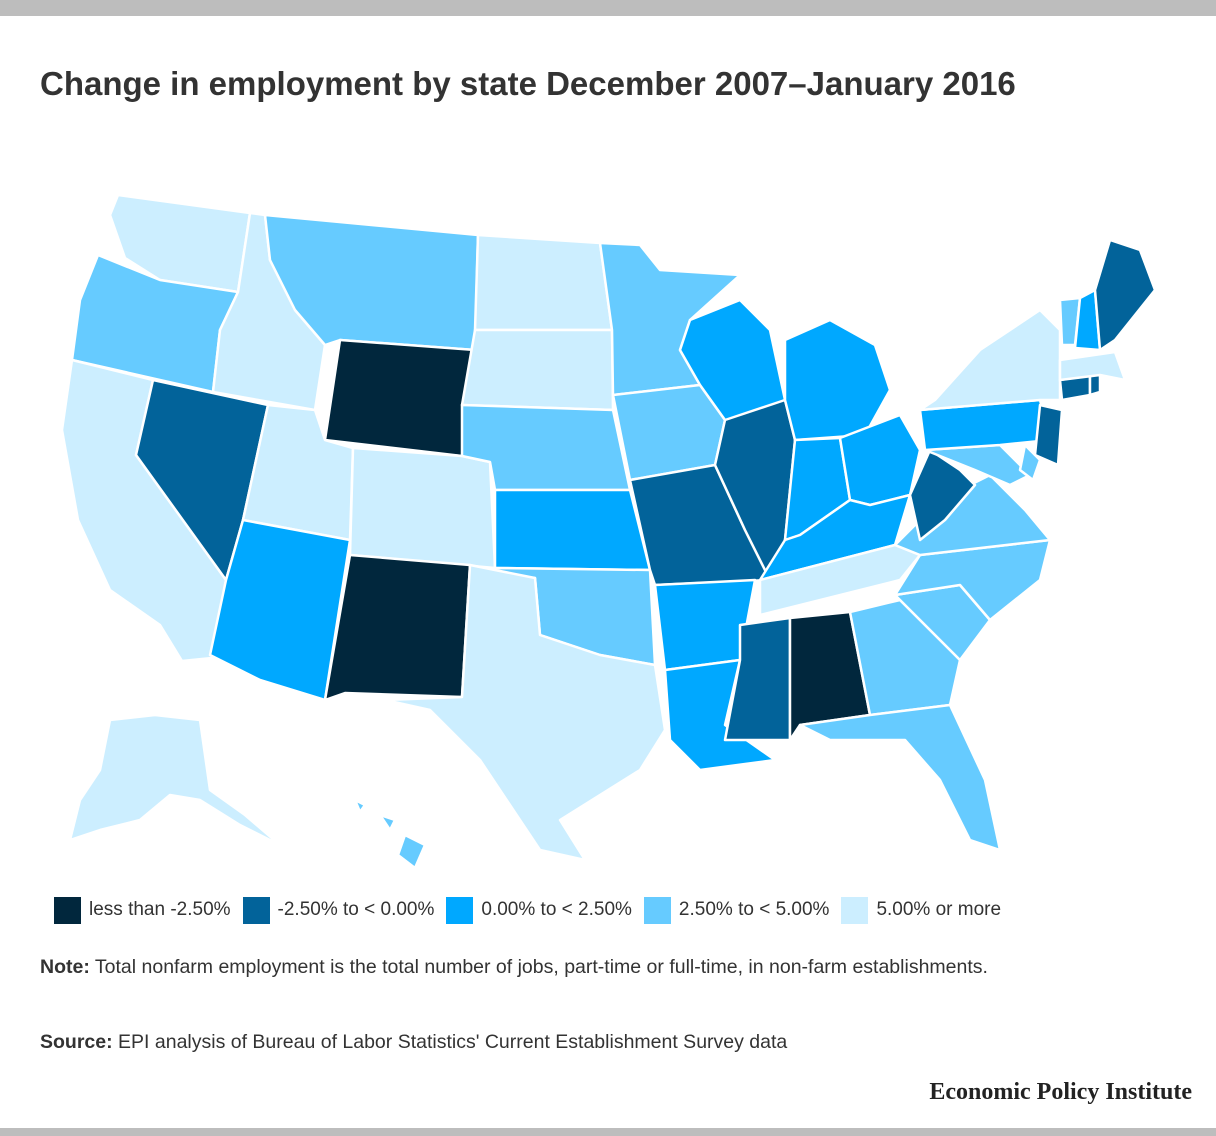 This screenshot has width=1216, height=1136. What do you see at coordinates (1060, 1092) in the screenshot?
I see `brand-logo-text: Economic Policy Institute` at bounding box center [1060, 1092].